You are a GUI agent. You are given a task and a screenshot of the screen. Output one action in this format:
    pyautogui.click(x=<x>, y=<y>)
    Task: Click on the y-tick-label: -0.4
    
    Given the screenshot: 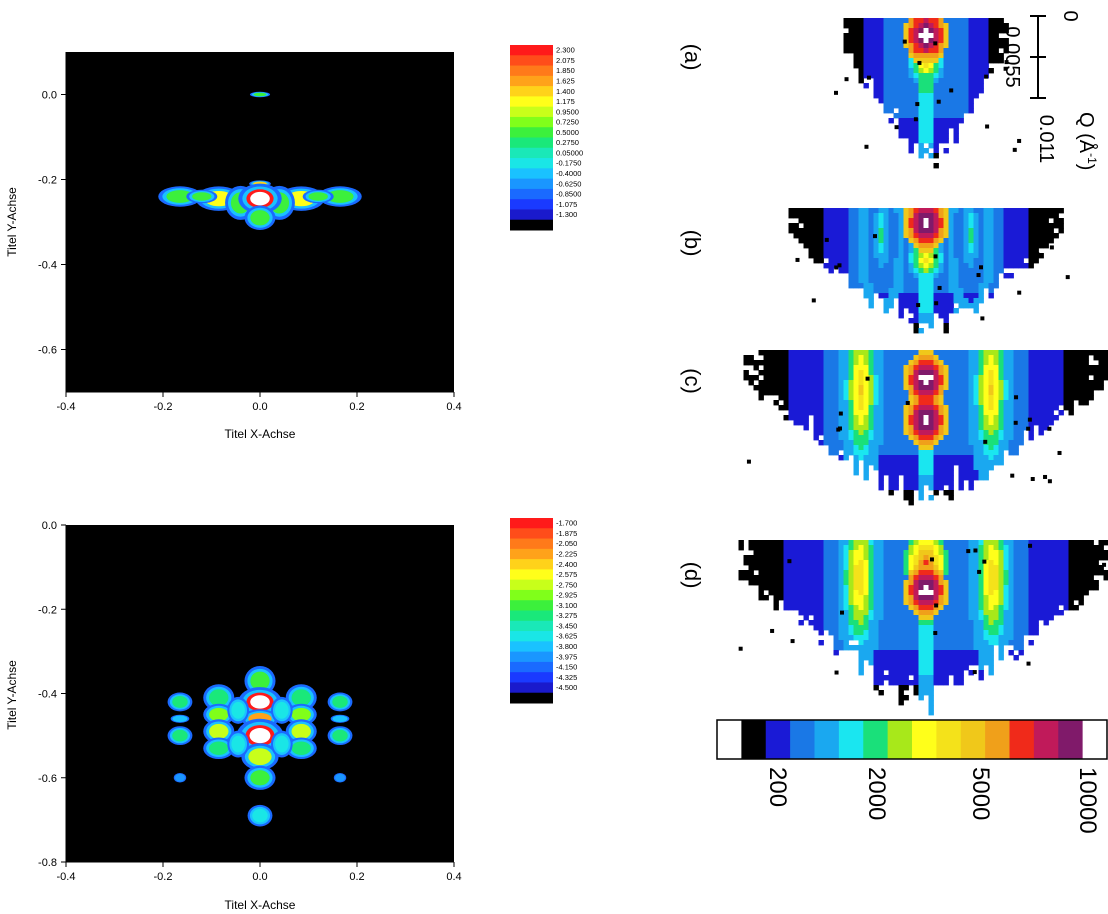 What is the action you would take?
    pyautogui.click(x=47, y=266)
    